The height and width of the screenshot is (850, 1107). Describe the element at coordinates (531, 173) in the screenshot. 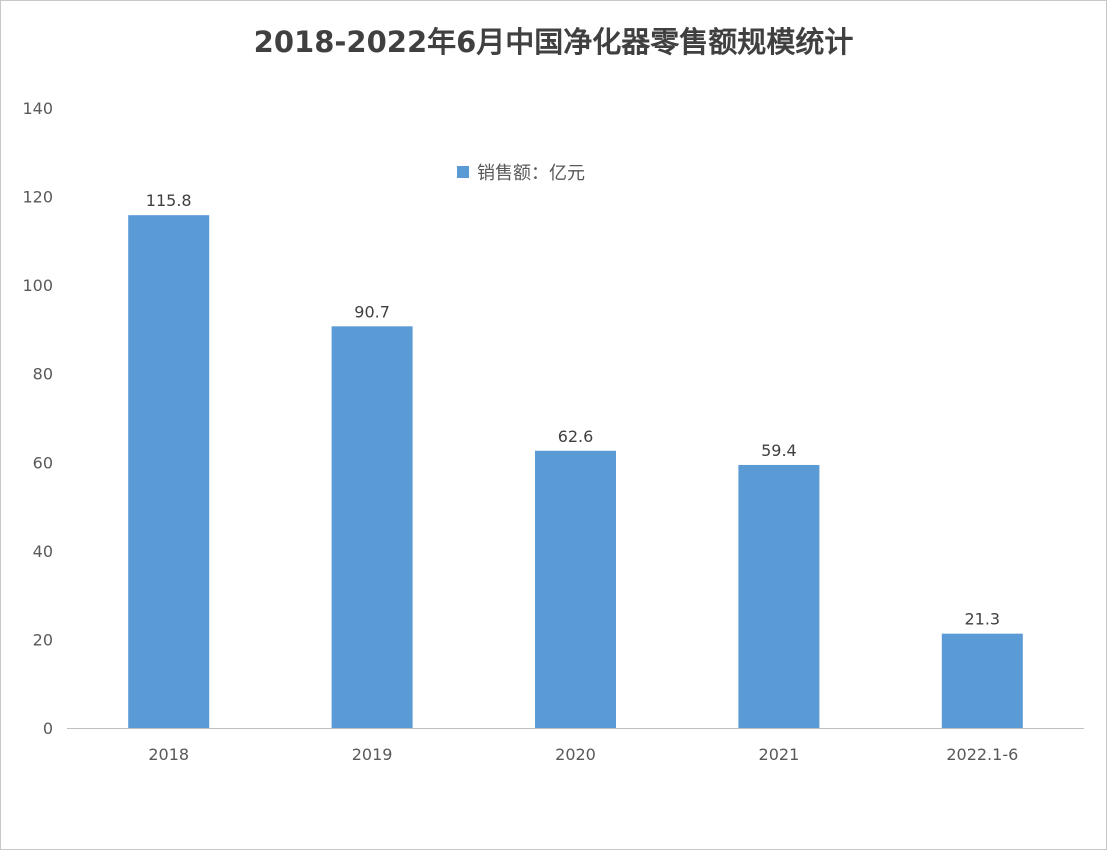

I see `legend-label: 销售额：亿元` at that location.